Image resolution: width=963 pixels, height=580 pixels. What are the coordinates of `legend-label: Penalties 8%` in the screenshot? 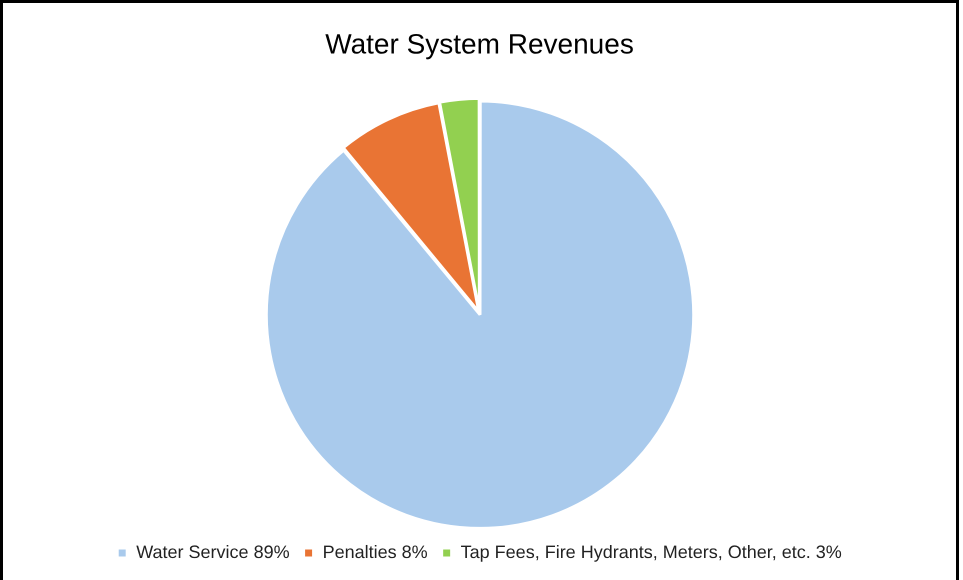 It's located at (375, 552).